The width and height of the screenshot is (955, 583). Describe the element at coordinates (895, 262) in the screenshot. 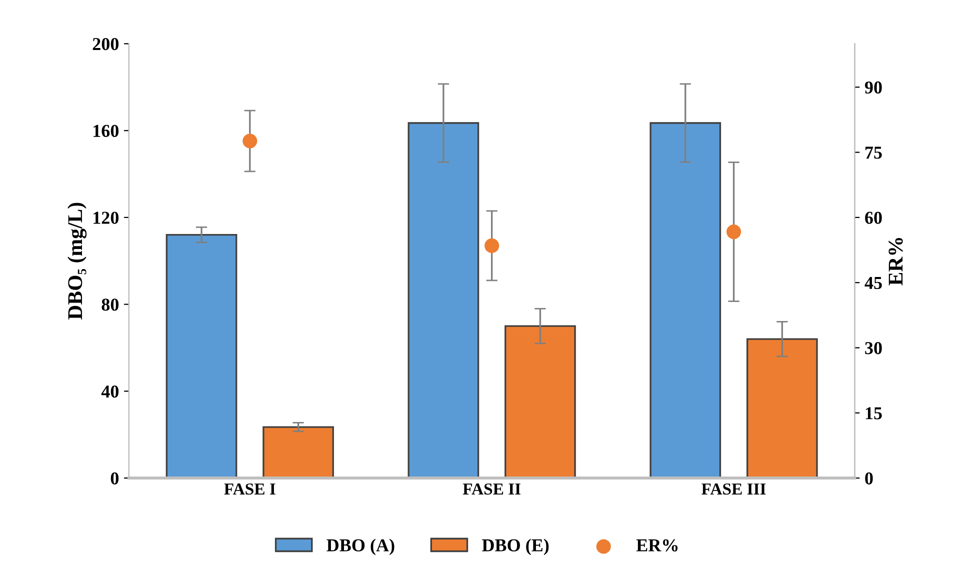

I see `y2-axis-title: ER%` at that location.